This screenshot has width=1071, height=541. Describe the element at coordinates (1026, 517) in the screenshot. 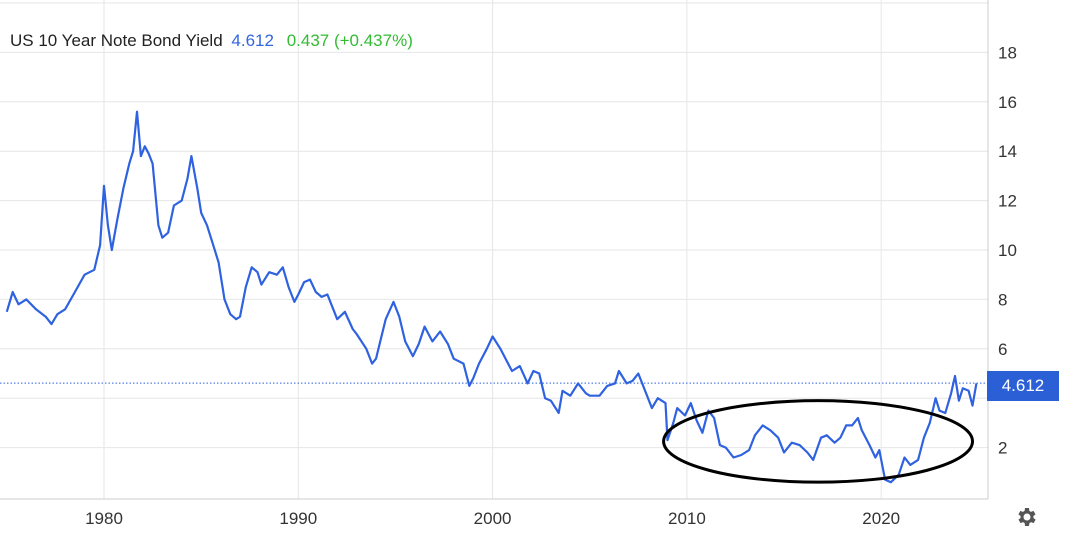

I see `gear-icon` at that location.